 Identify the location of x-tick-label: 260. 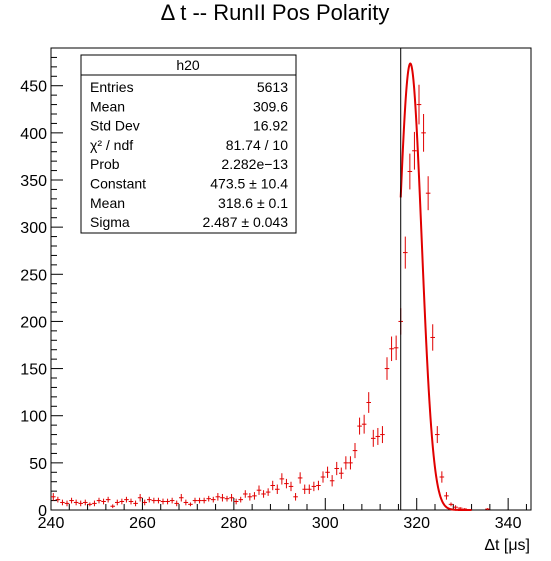
(142, 523).